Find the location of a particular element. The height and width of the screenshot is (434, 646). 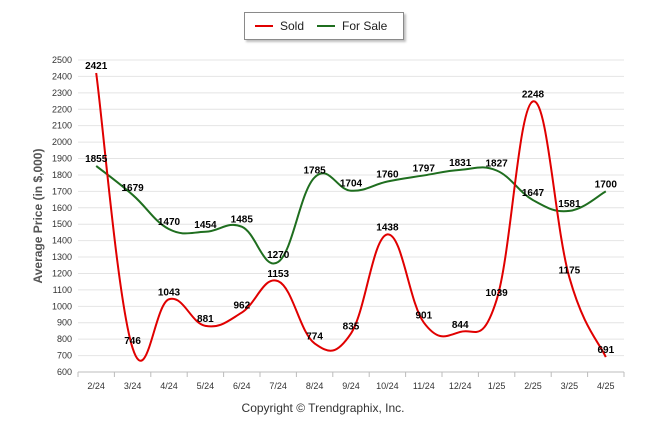

data-label-sold: 1175 is located at coordinates (570, 271).